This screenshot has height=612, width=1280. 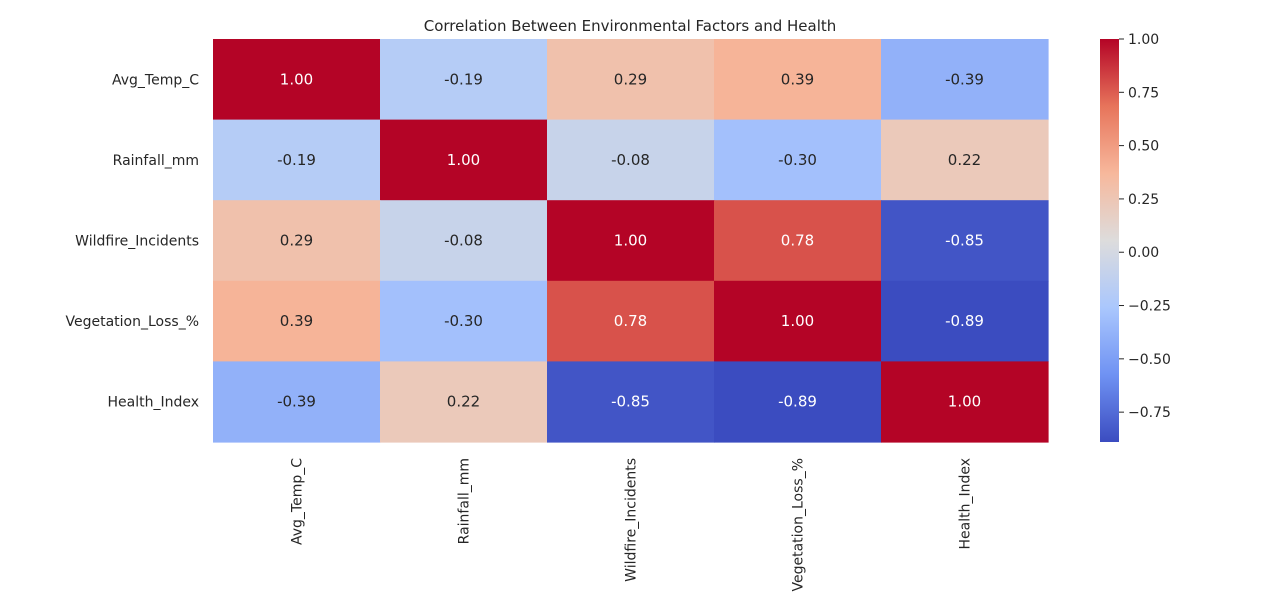 What do you see at coordinates (153, 403) in the screenshot?
I see `y-tick-label: Health_Index` at bounding box center [153, 403].